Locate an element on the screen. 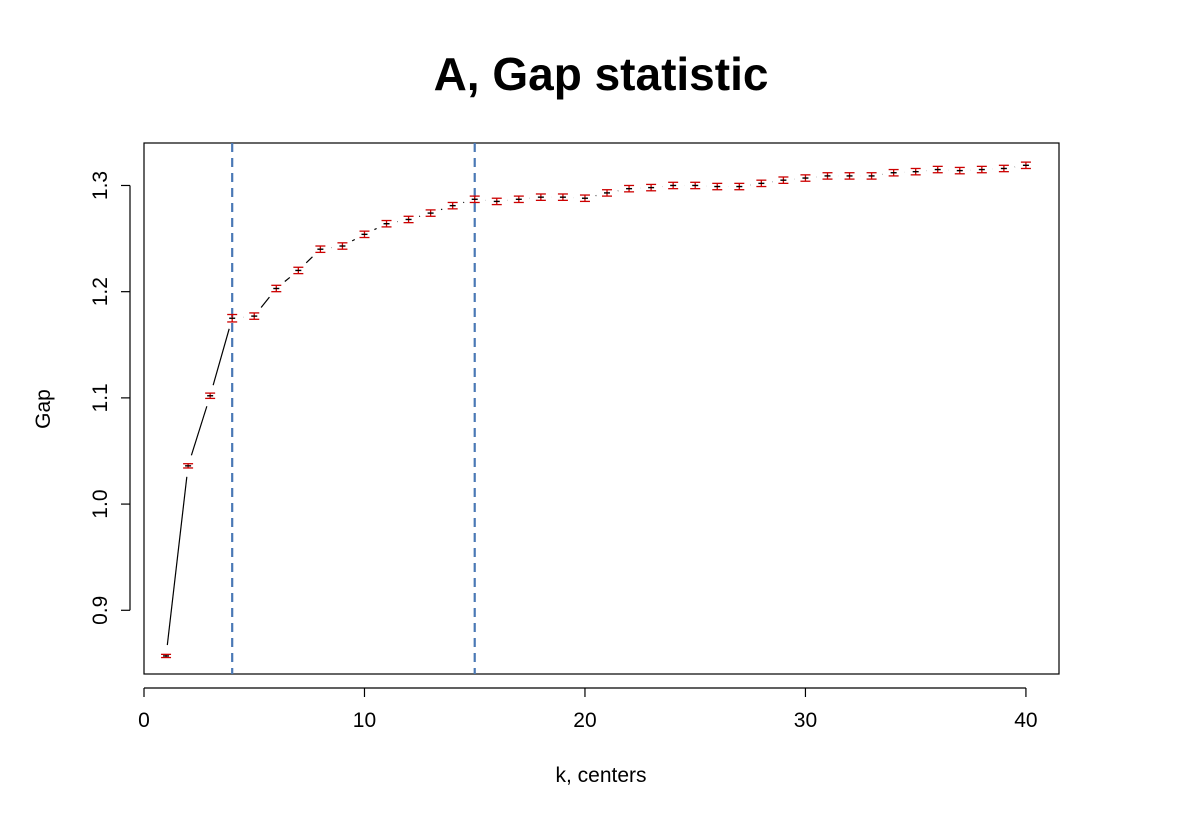  data-point-k12 is located at coordinates (408, 219).